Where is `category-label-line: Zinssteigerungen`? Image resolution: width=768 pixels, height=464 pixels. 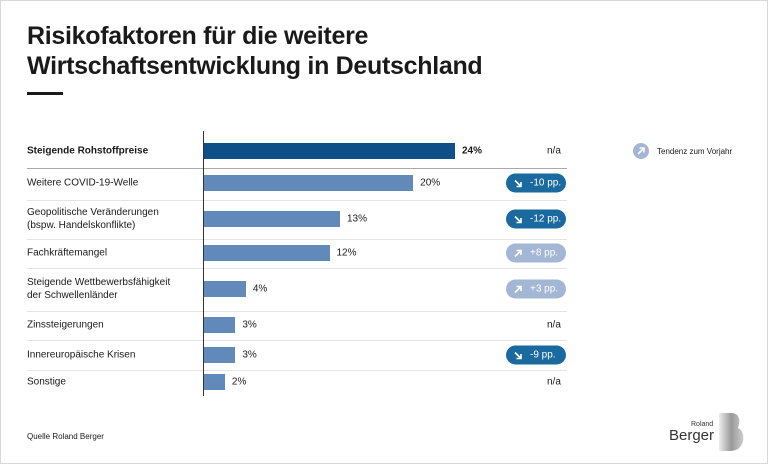 category-label-line: Zinssteigerungen is located at coordinates (65, 325).